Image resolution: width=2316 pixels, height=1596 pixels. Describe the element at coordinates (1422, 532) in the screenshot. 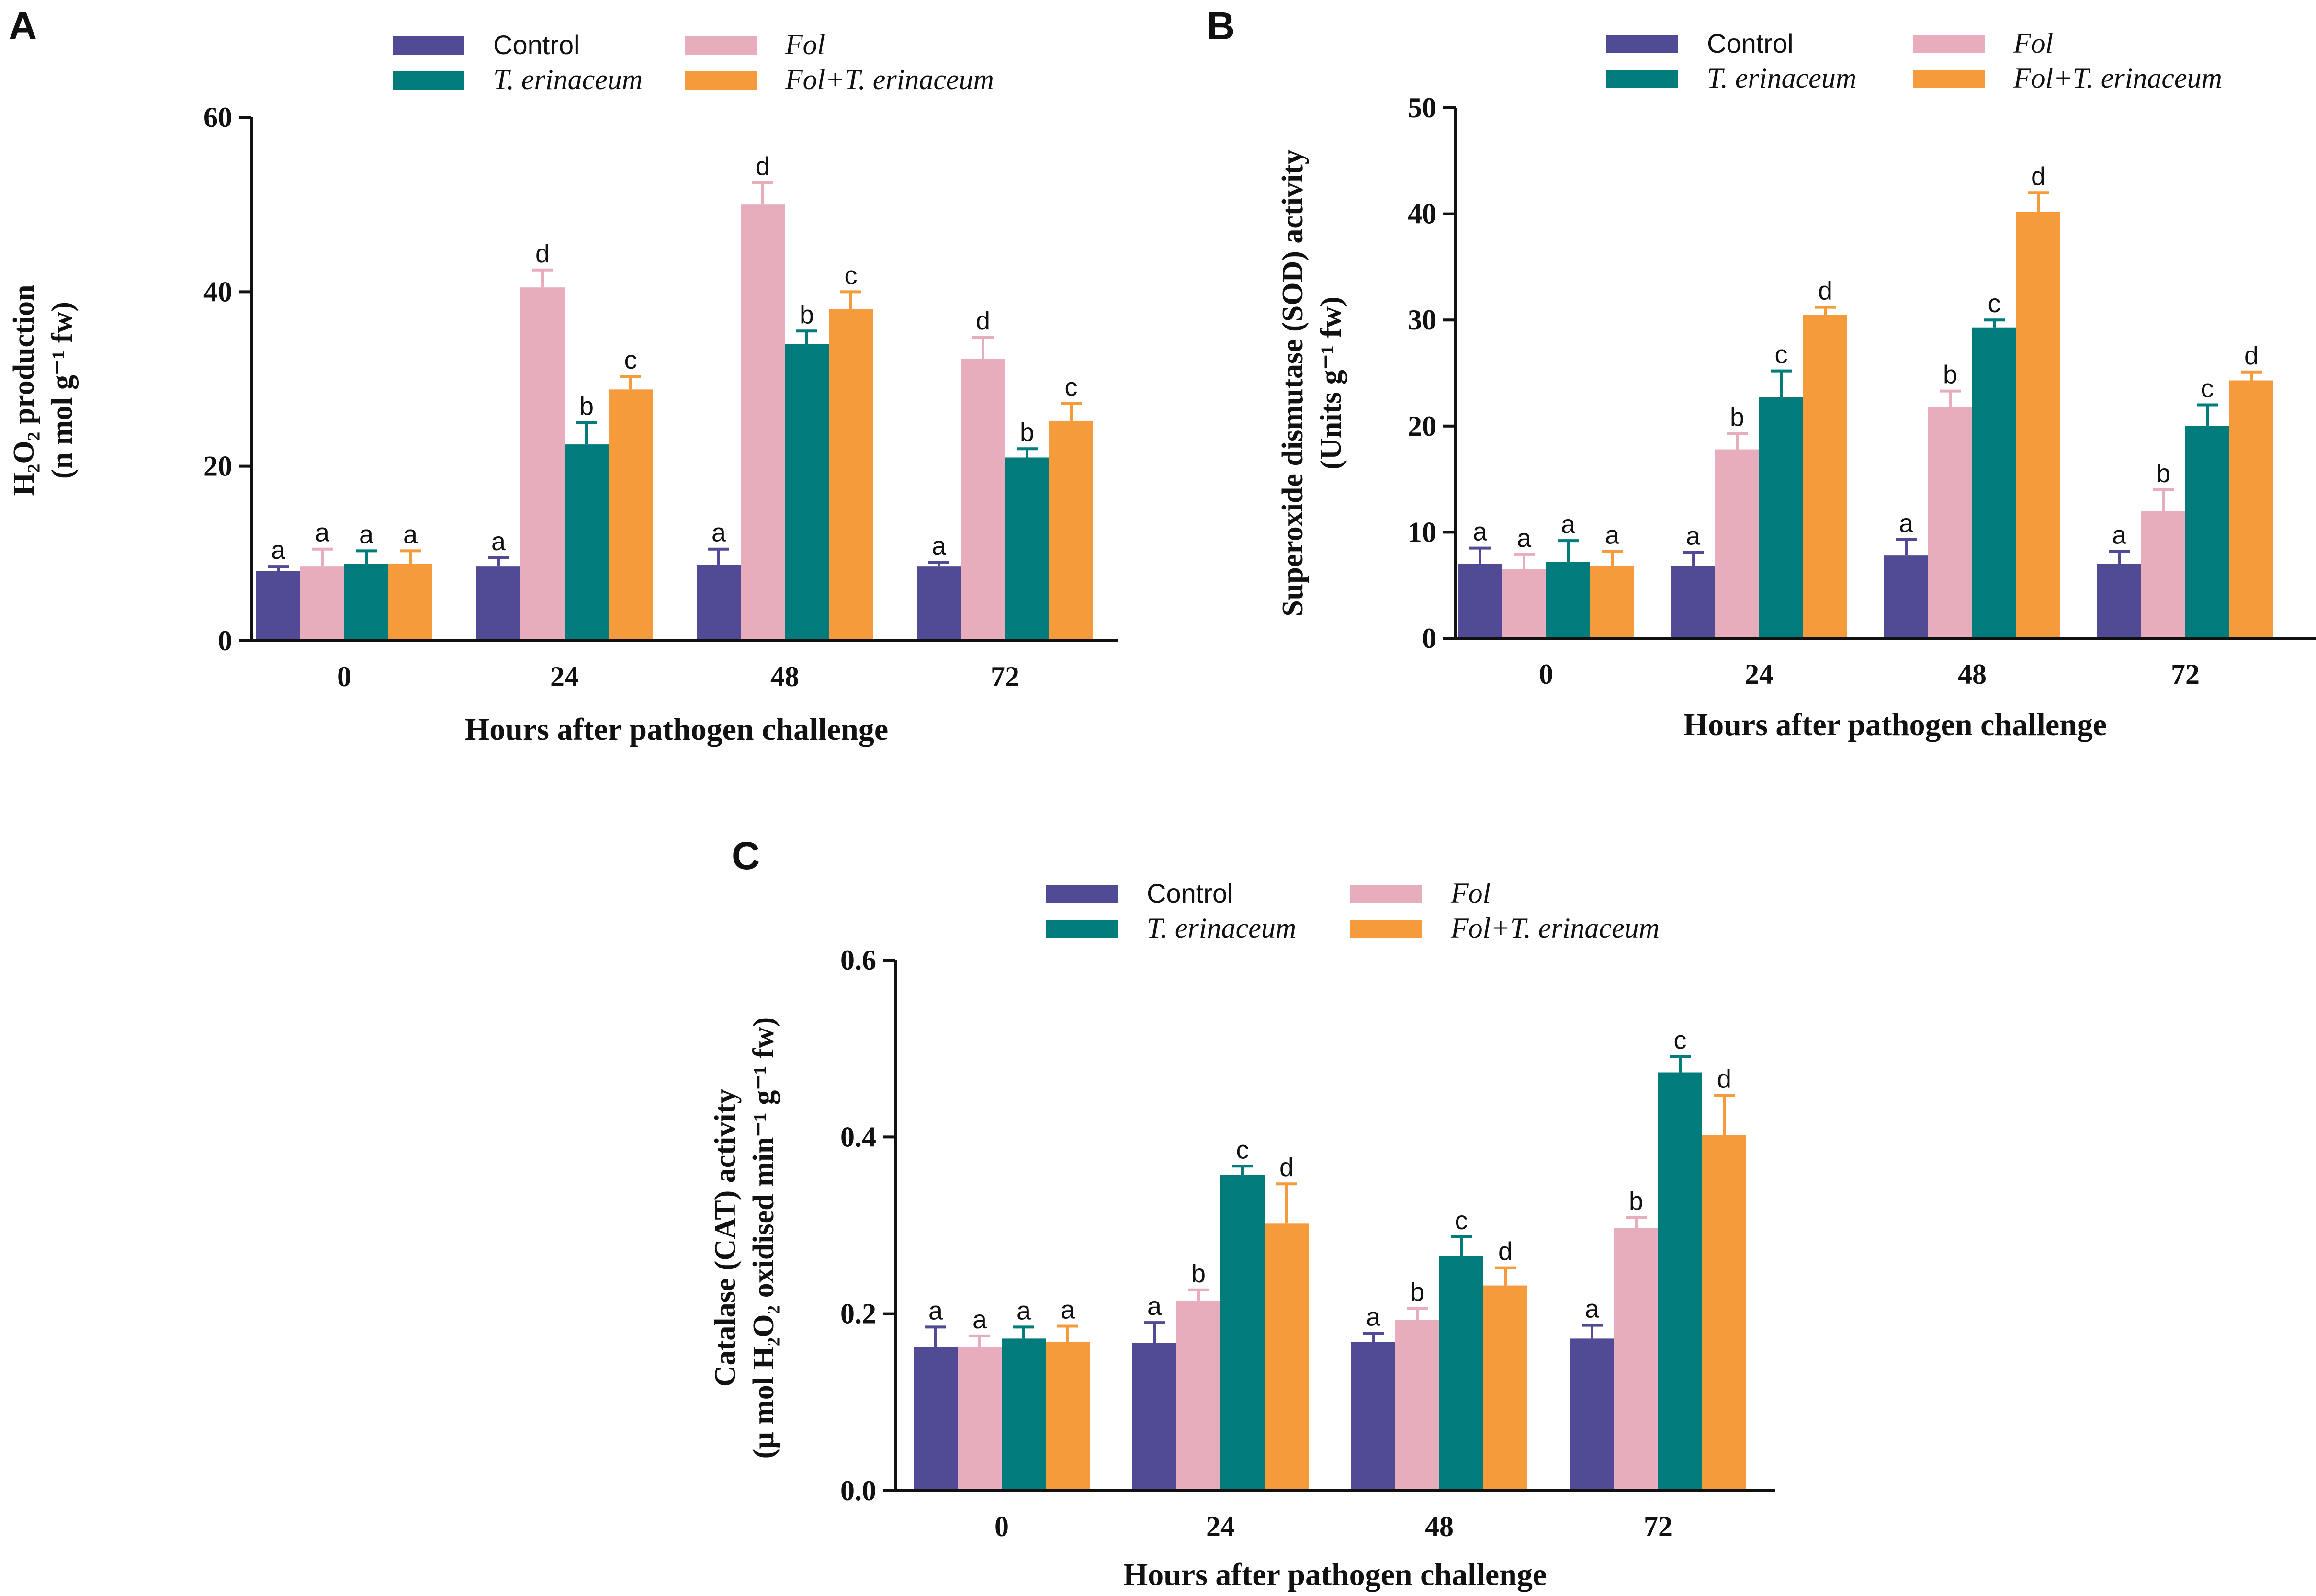

I see `panel-b-y-tick-label-10: 10` at that location.